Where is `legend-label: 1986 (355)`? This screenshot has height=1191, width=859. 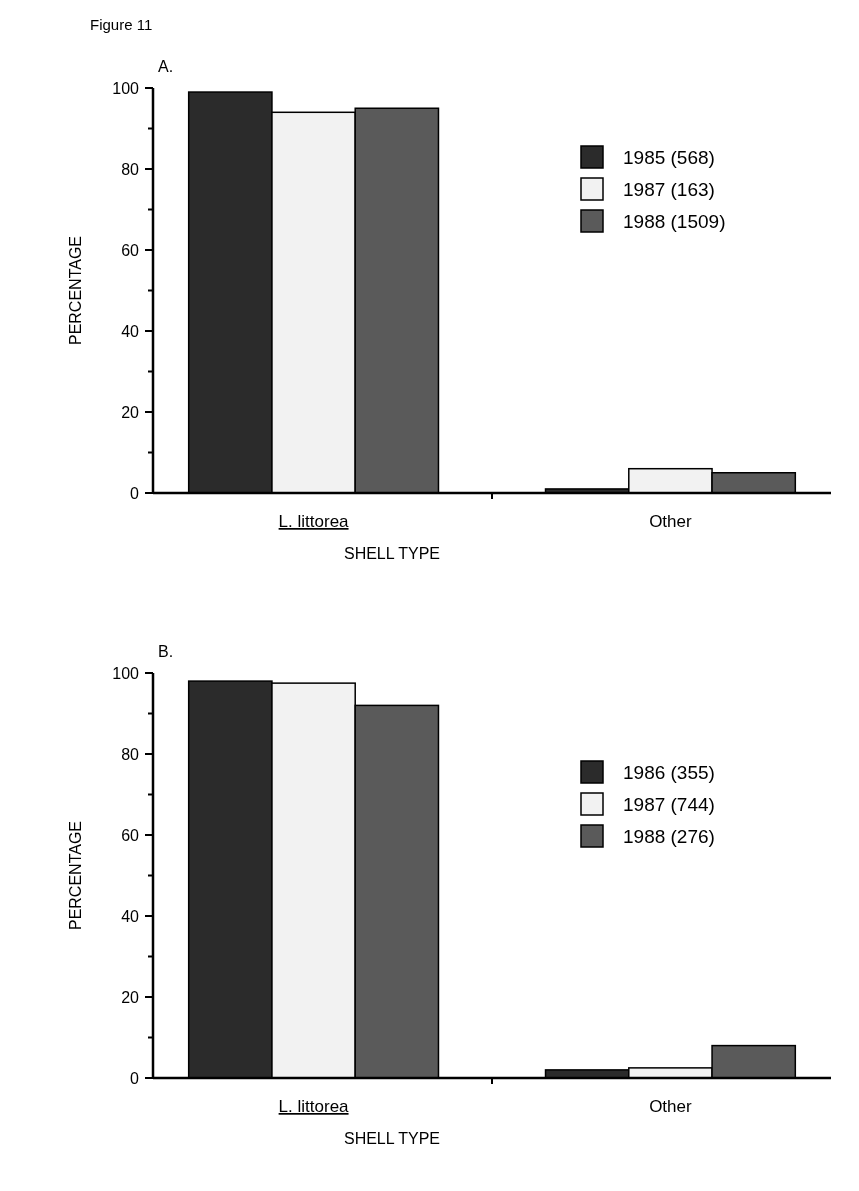
legend-label: 1986 (355) is located at coordinates (669, 772).